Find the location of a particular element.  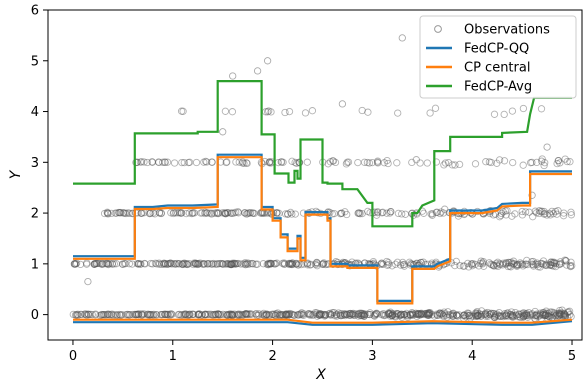

x-tick-label: 4 is located at coordinates (472, 356).